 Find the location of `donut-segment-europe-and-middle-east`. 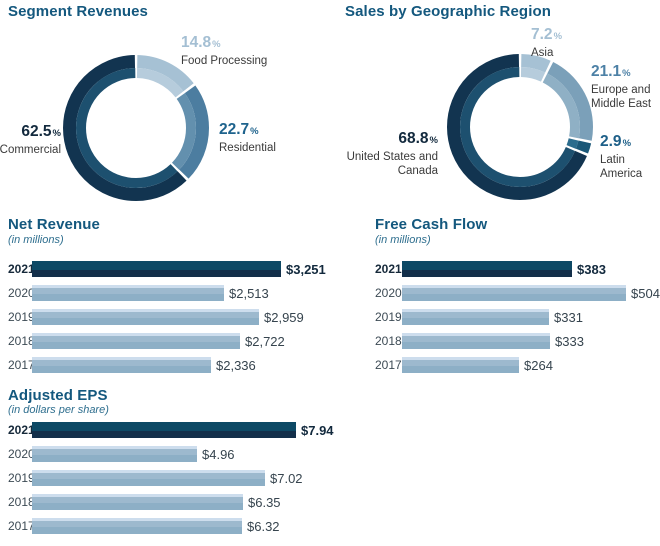

donut-segment-europe-and-middle-east is located at coordinates (520, 127).